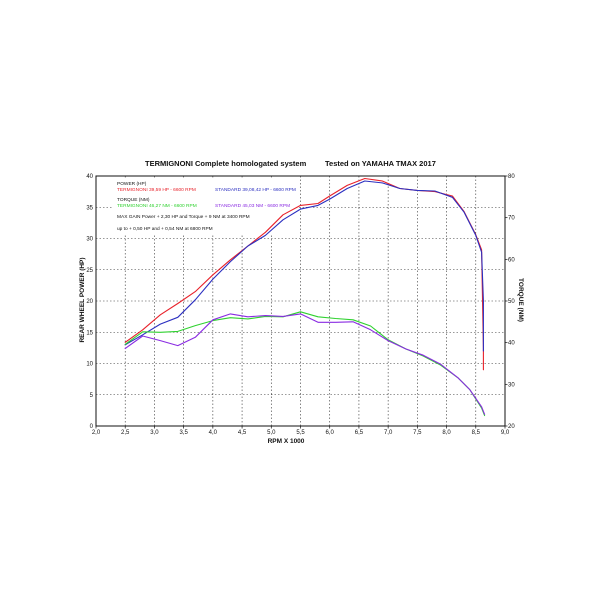 This screenshot has height=600, width=600. Describe the element at coordinates (92, 396) in the screenshot. I see `y-left-tick-label: 5` at that location.